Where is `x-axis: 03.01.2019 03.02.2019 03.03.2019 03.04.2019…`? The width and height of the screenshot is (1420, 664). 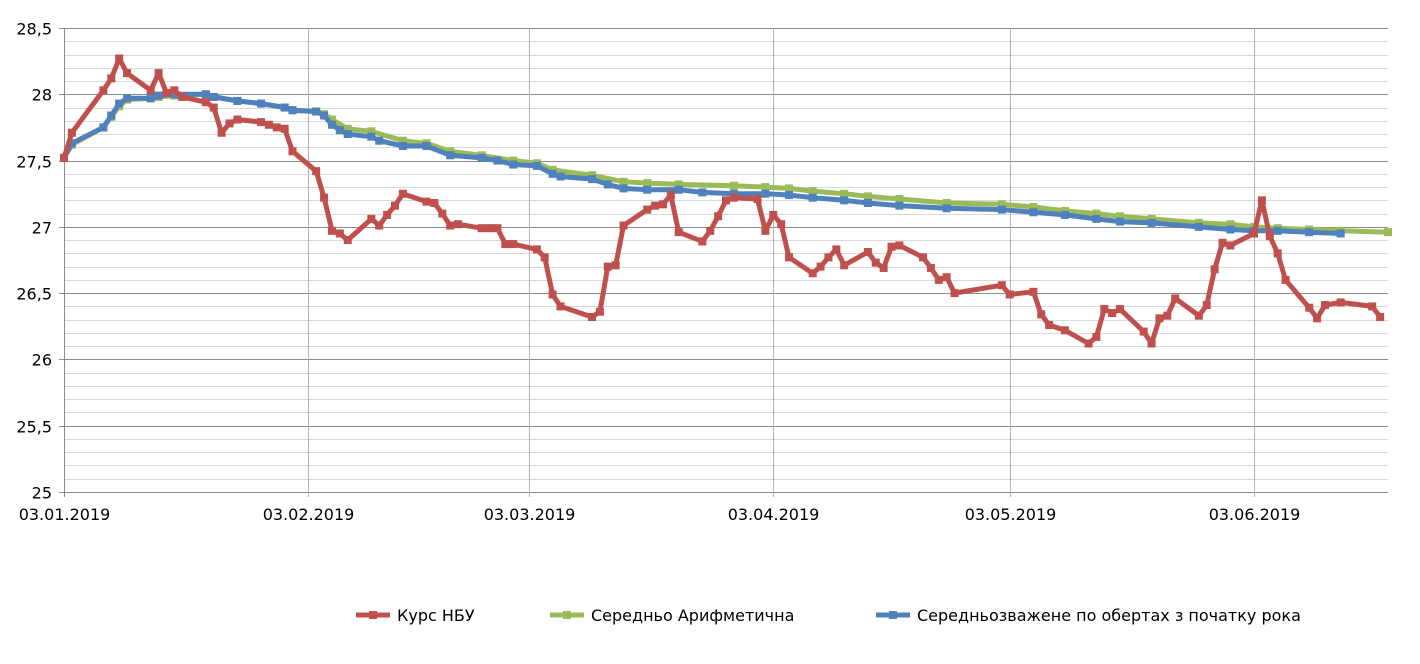 x-axis: 03.01.2019 03.02.2019 03.03.2019 03.04.2019… is located at coordinates (660, 514).